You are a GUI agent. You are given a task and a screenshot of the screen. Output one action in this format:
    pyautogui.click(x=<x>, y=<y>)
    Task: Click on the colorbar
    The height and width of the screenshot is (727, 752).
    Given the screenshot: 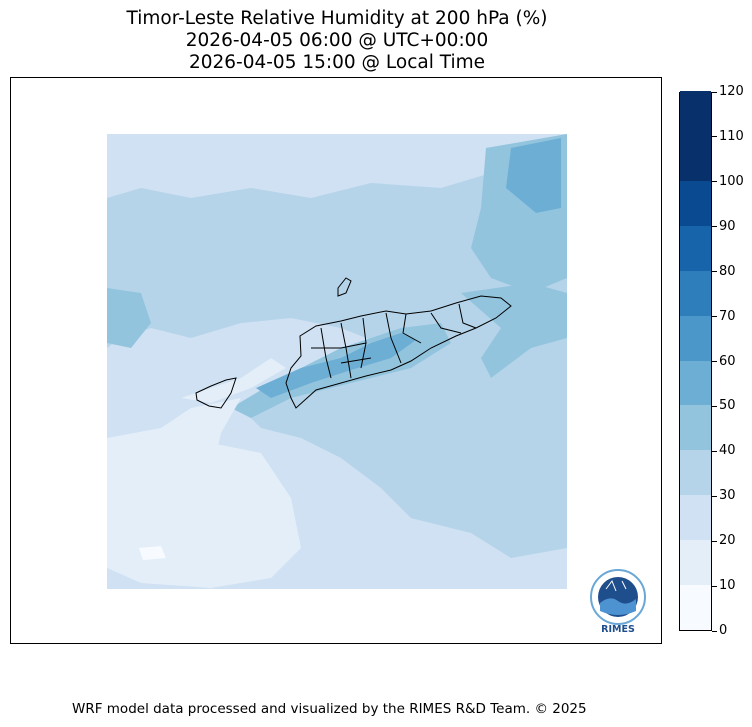 What is the action you would take?
    pyautogui.click(x=695, y=360)
    